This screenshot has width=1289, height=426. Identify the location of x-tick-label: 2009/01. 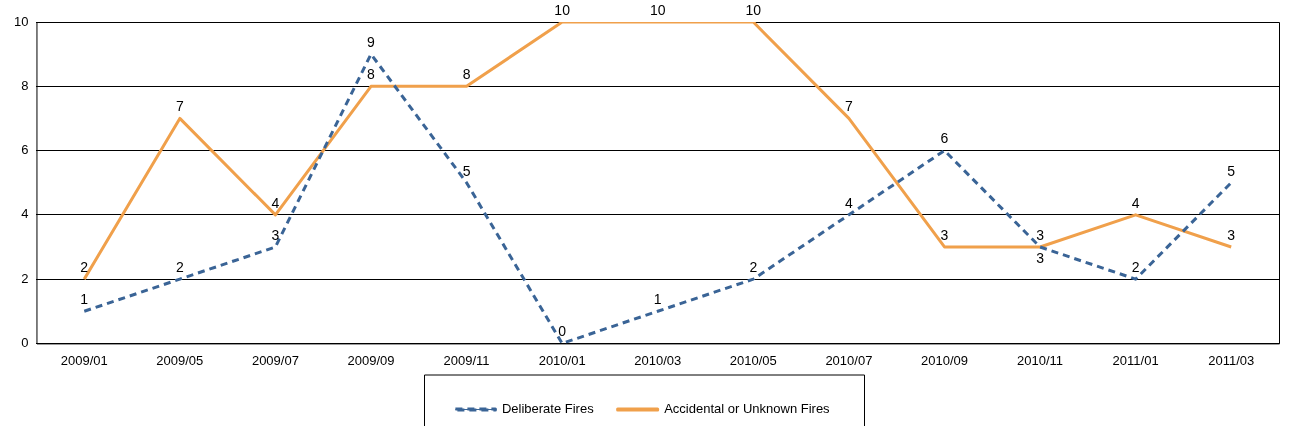
(84, 360).